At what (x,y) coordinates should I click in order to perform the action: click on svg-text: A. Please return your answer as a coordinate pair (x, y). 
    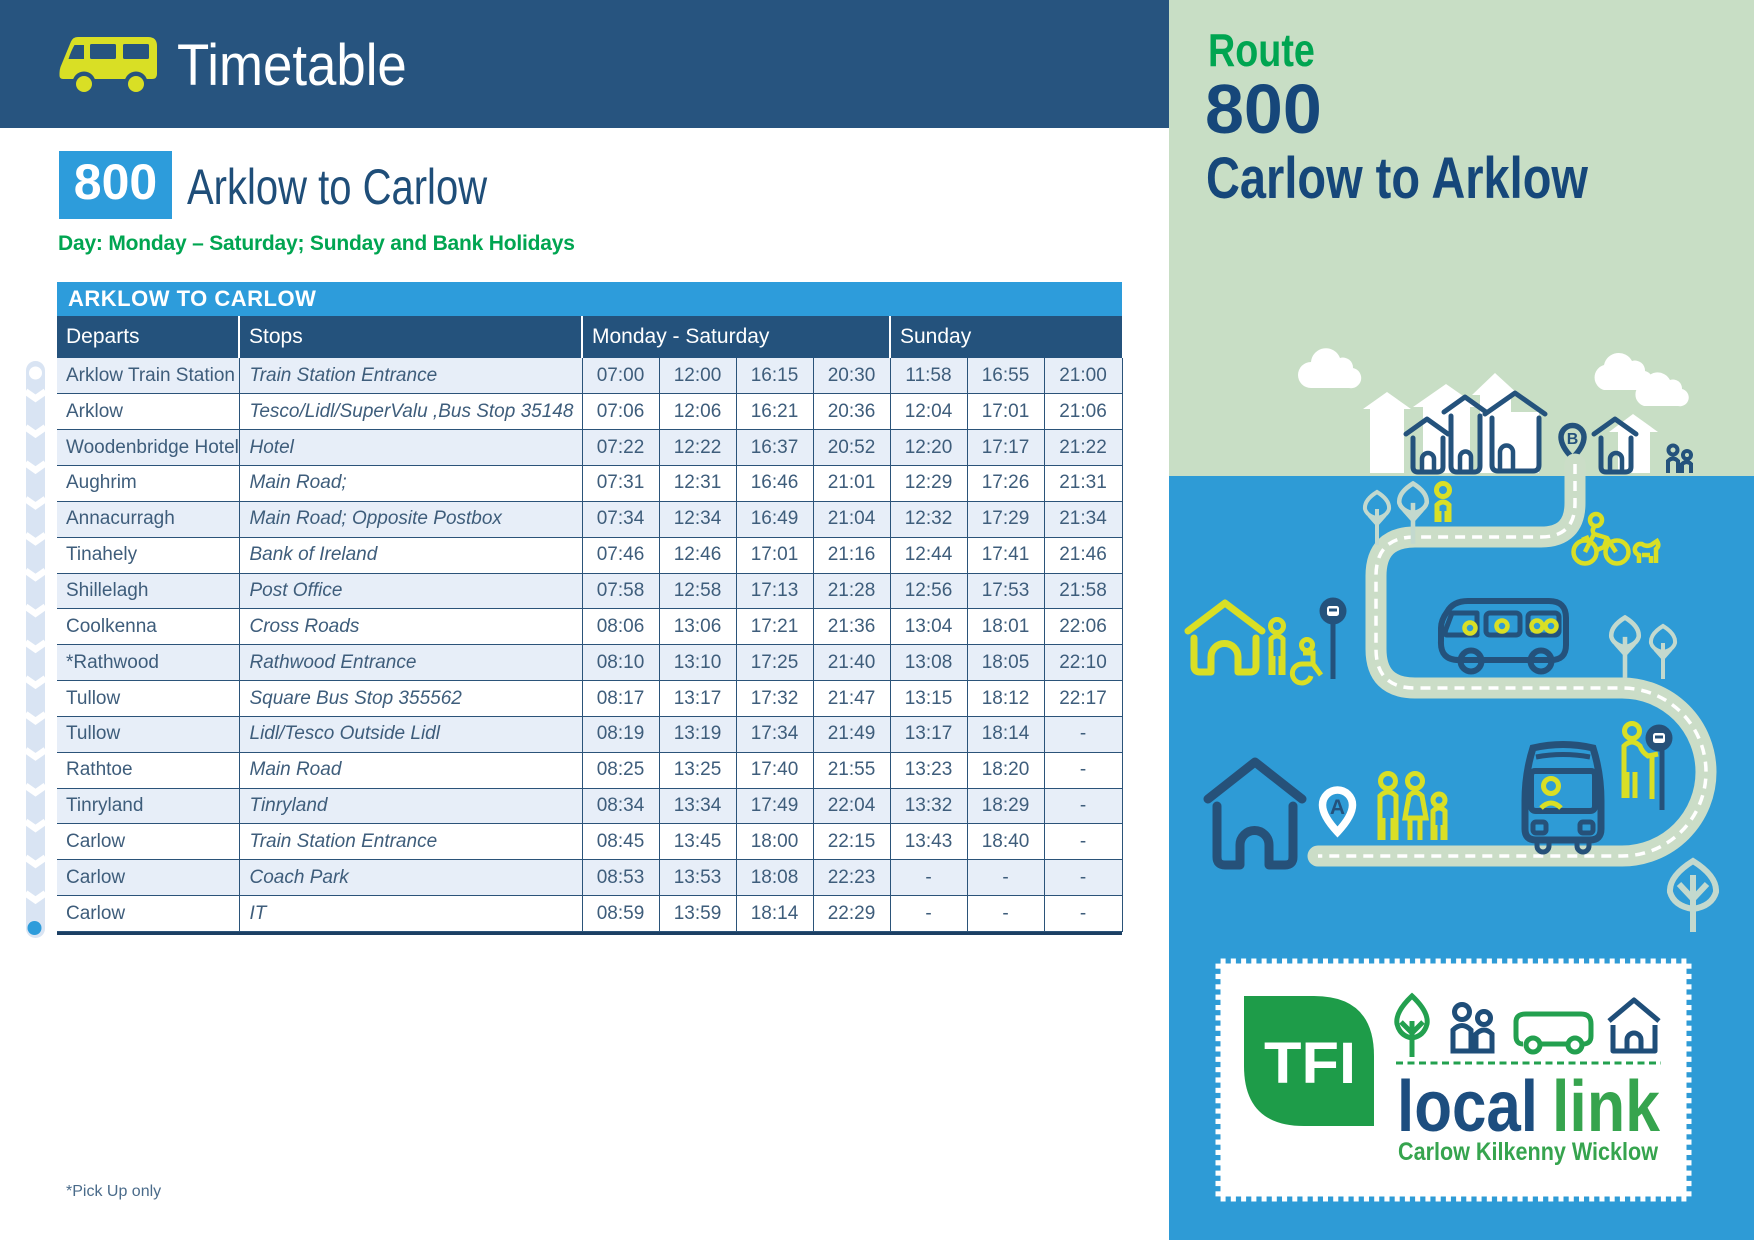
    Looking at the image, I should click on (1337, 807).